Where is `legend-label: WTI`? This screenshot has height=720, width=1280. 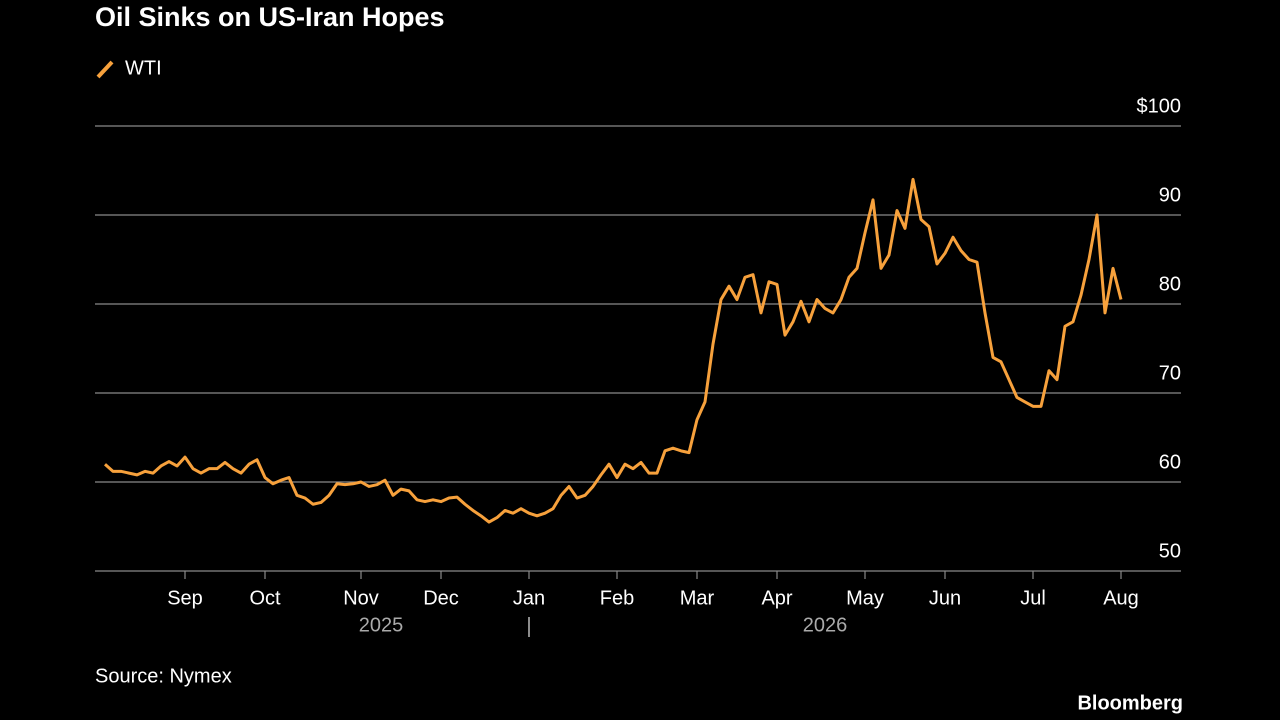 legend-label: WTI is located at coordinates (143, 68).